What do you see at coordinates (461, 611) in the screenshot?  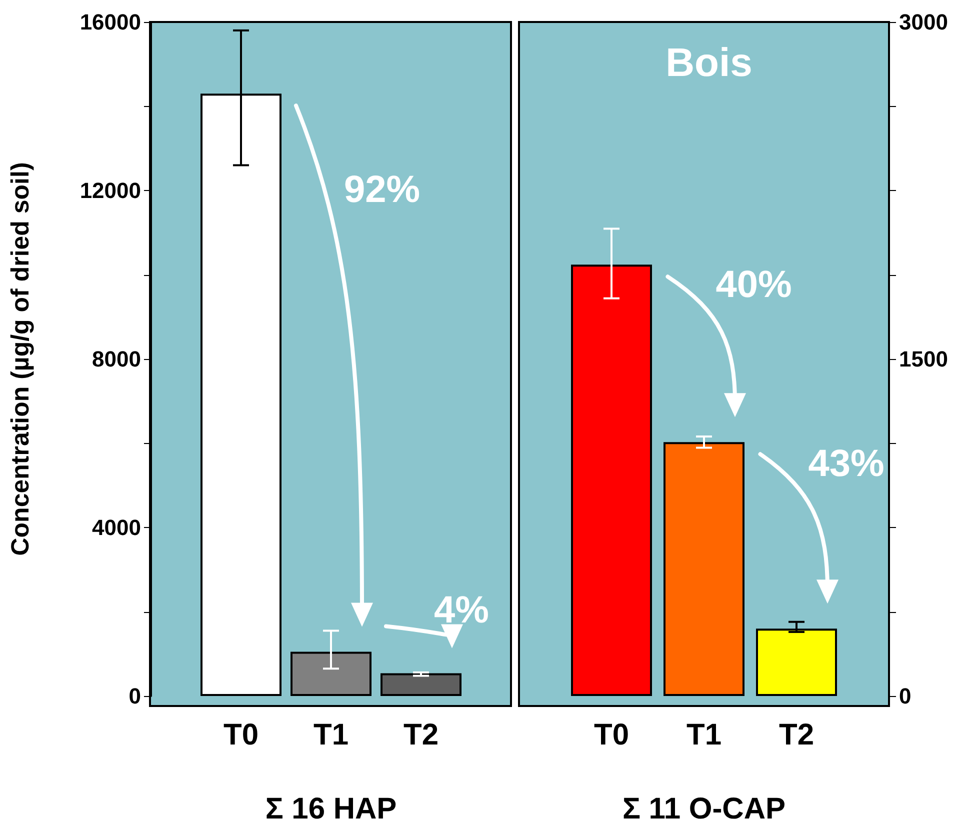 I see `annotation: 4%` at bounding box center [461, 611].